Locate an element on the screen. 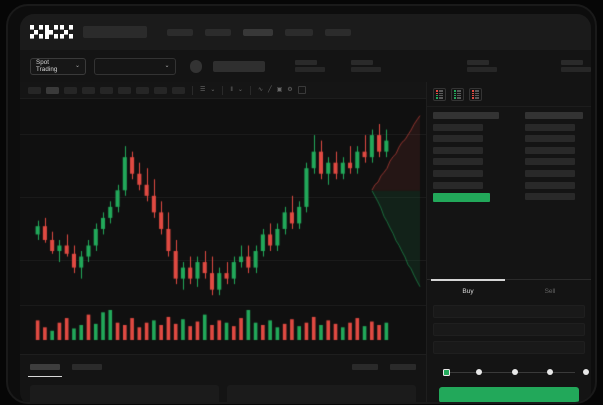 This screenshot has width=603, height=405. indicators-caret-icon: ⌄ is located at coordinates (213, 90).